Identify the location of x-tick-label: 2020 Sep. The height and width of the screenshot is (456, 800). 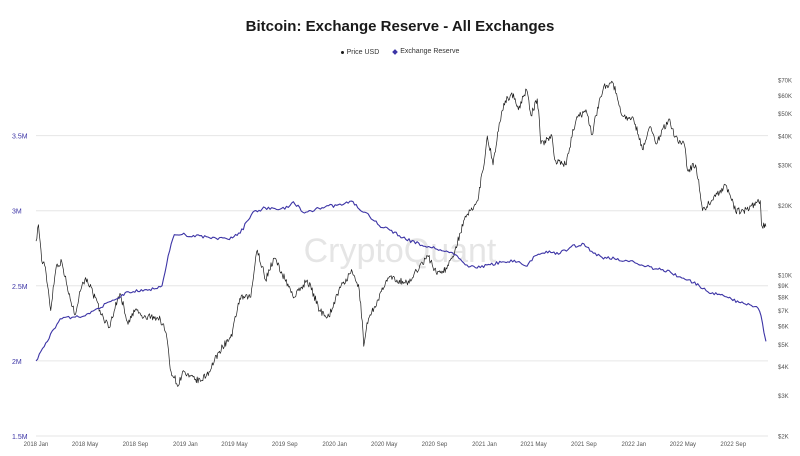
(435, 445).